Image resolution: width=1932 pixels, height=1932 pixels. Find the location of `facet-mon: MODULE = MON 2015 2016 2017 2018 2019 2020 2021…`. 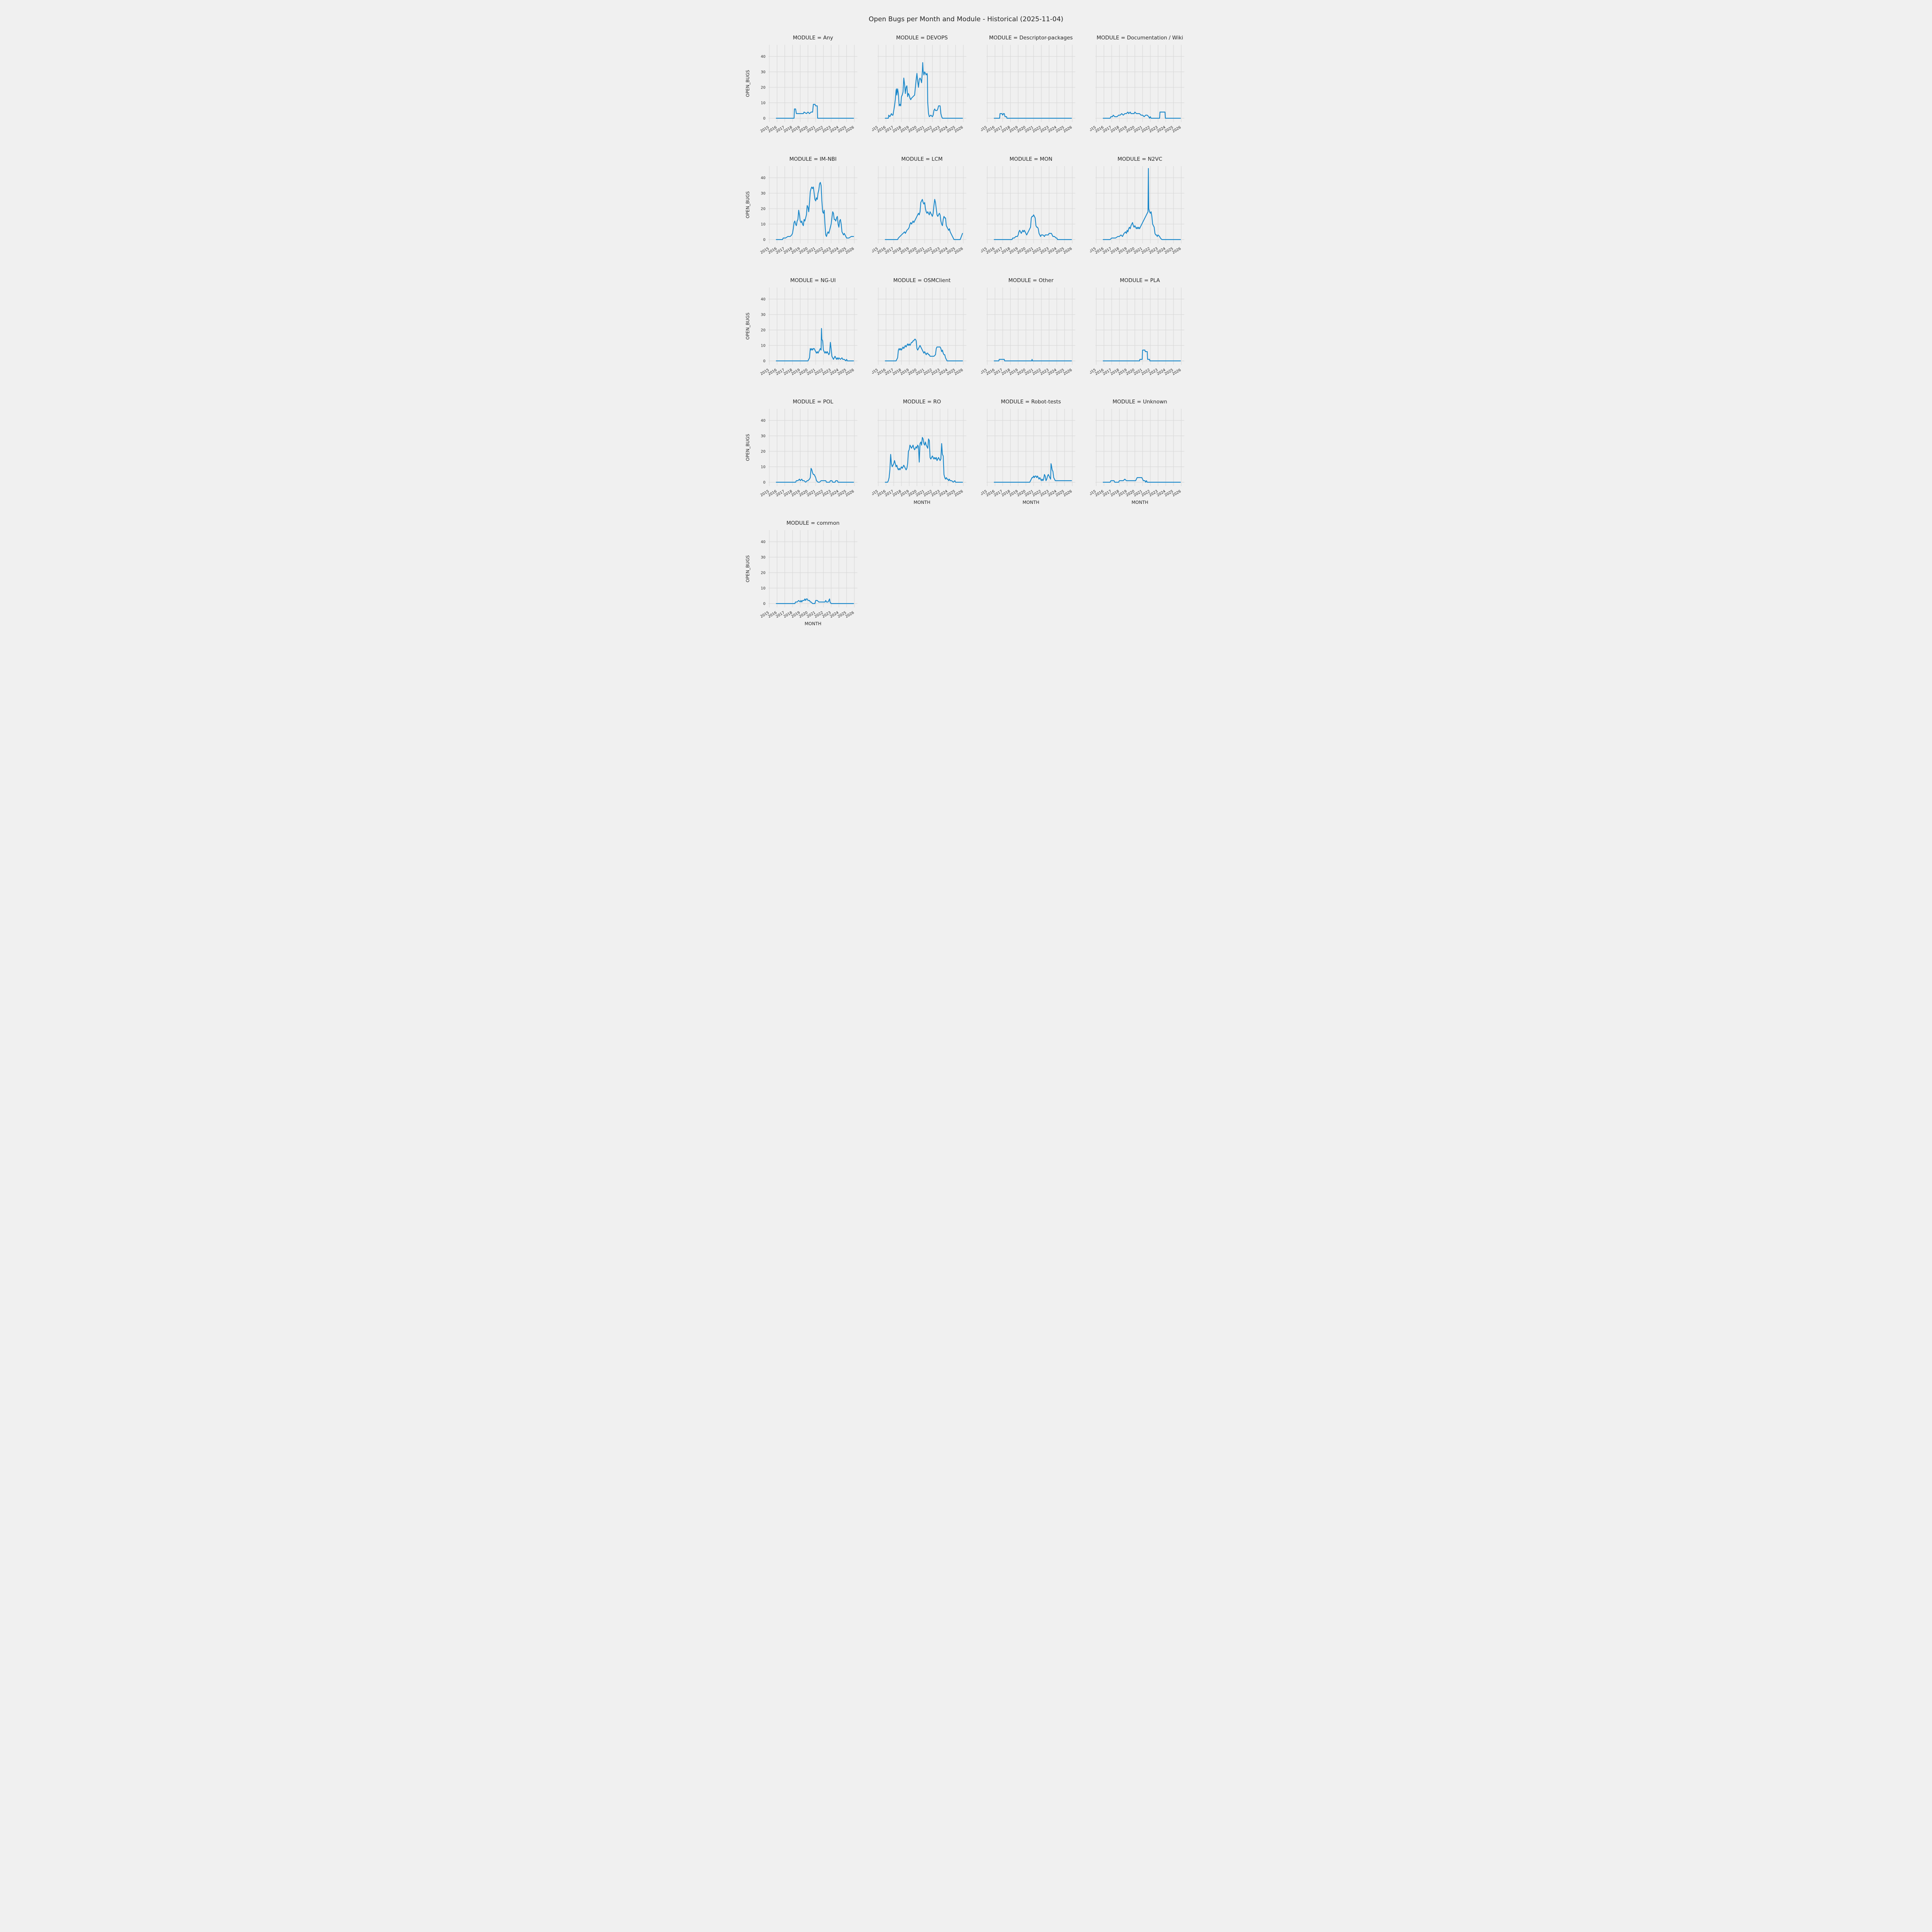

facet-mon: MODULE = MON 2015 2016 2017 2018 2019 2020 2021… is located at coordinates (1030, 210).